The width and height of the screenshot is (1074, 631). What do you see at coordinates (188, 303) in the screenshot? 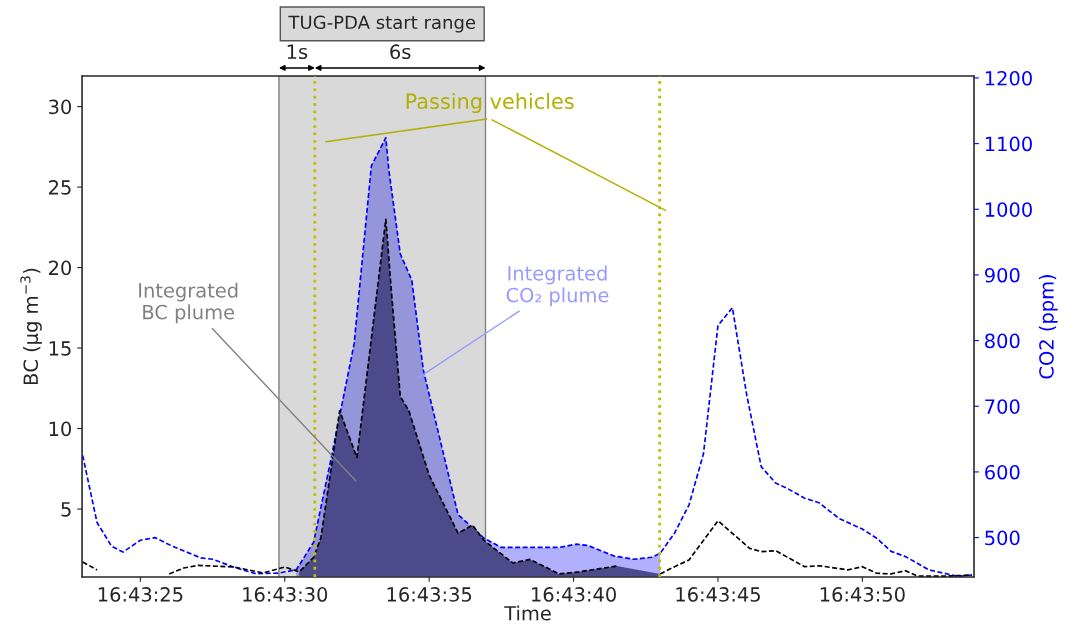
I see `annotation: Integrated BC plume` at bounding box center [188, 303].